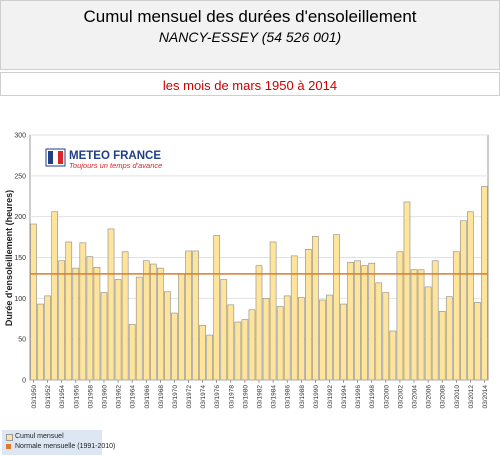 This screenshot has height=457, width=500. Describe the element at coordinates (308, 315) in the screenshot. I see `bar-03-1989` at that location.